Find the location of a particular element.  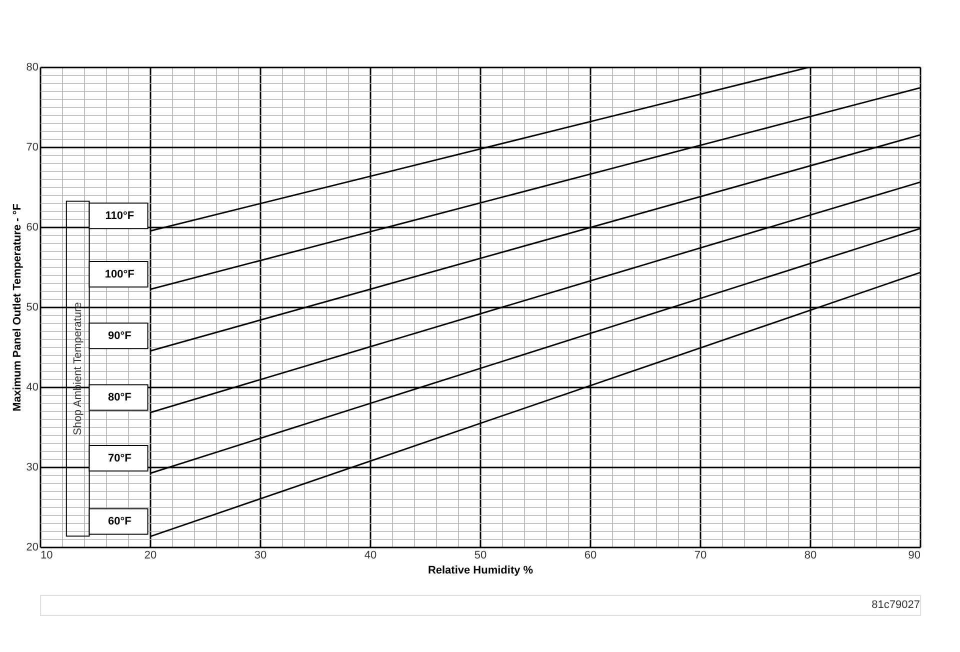

y-tick-label: 30 is located at coordinates (32, 468).